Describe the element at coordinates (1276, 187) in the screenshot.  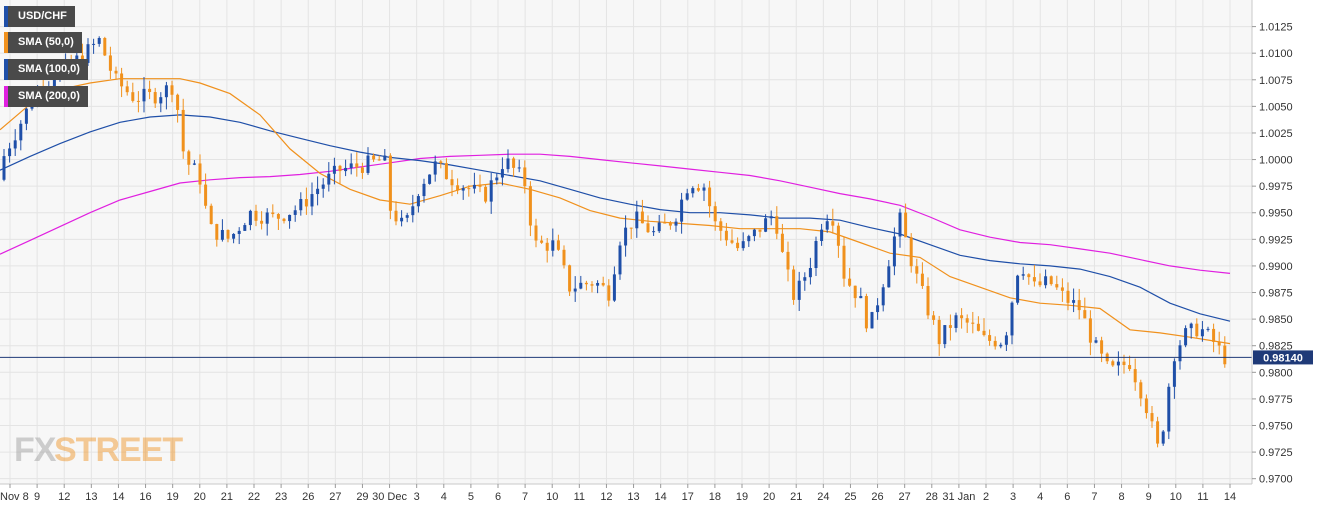
I see `y-tick-label: 0.9975` at that location.